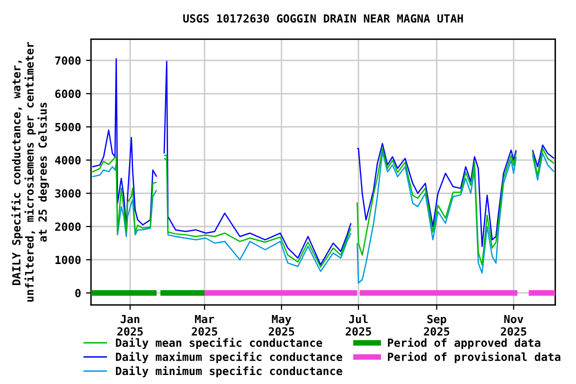  I want to click on x-tick-label: May 2025, so click(281, 325).